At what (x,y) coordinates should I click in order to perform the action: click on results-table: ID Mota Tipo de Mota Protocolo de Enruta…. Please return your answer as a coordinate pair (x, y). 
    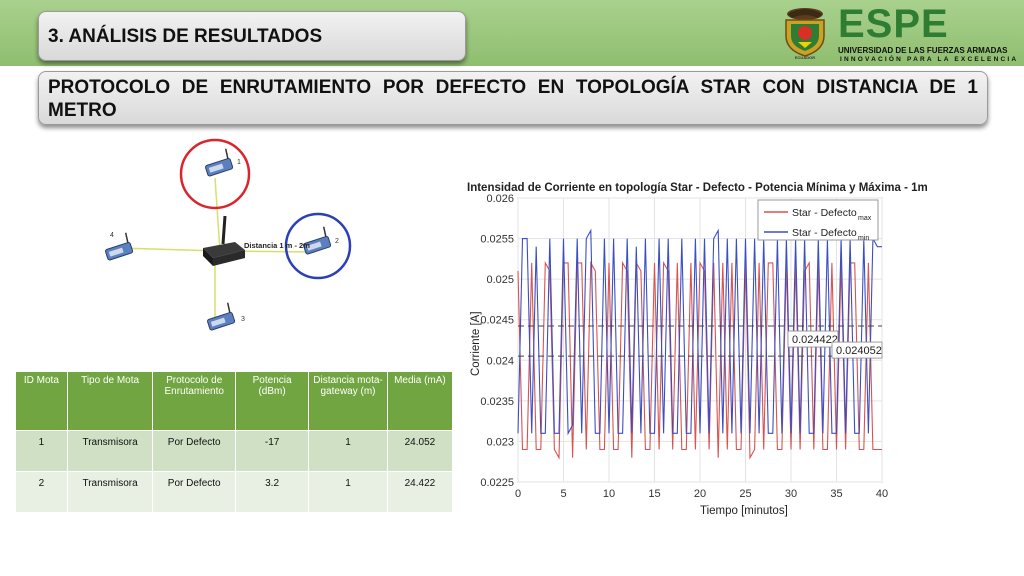
    Looking at the image, I should click on (234, 442).